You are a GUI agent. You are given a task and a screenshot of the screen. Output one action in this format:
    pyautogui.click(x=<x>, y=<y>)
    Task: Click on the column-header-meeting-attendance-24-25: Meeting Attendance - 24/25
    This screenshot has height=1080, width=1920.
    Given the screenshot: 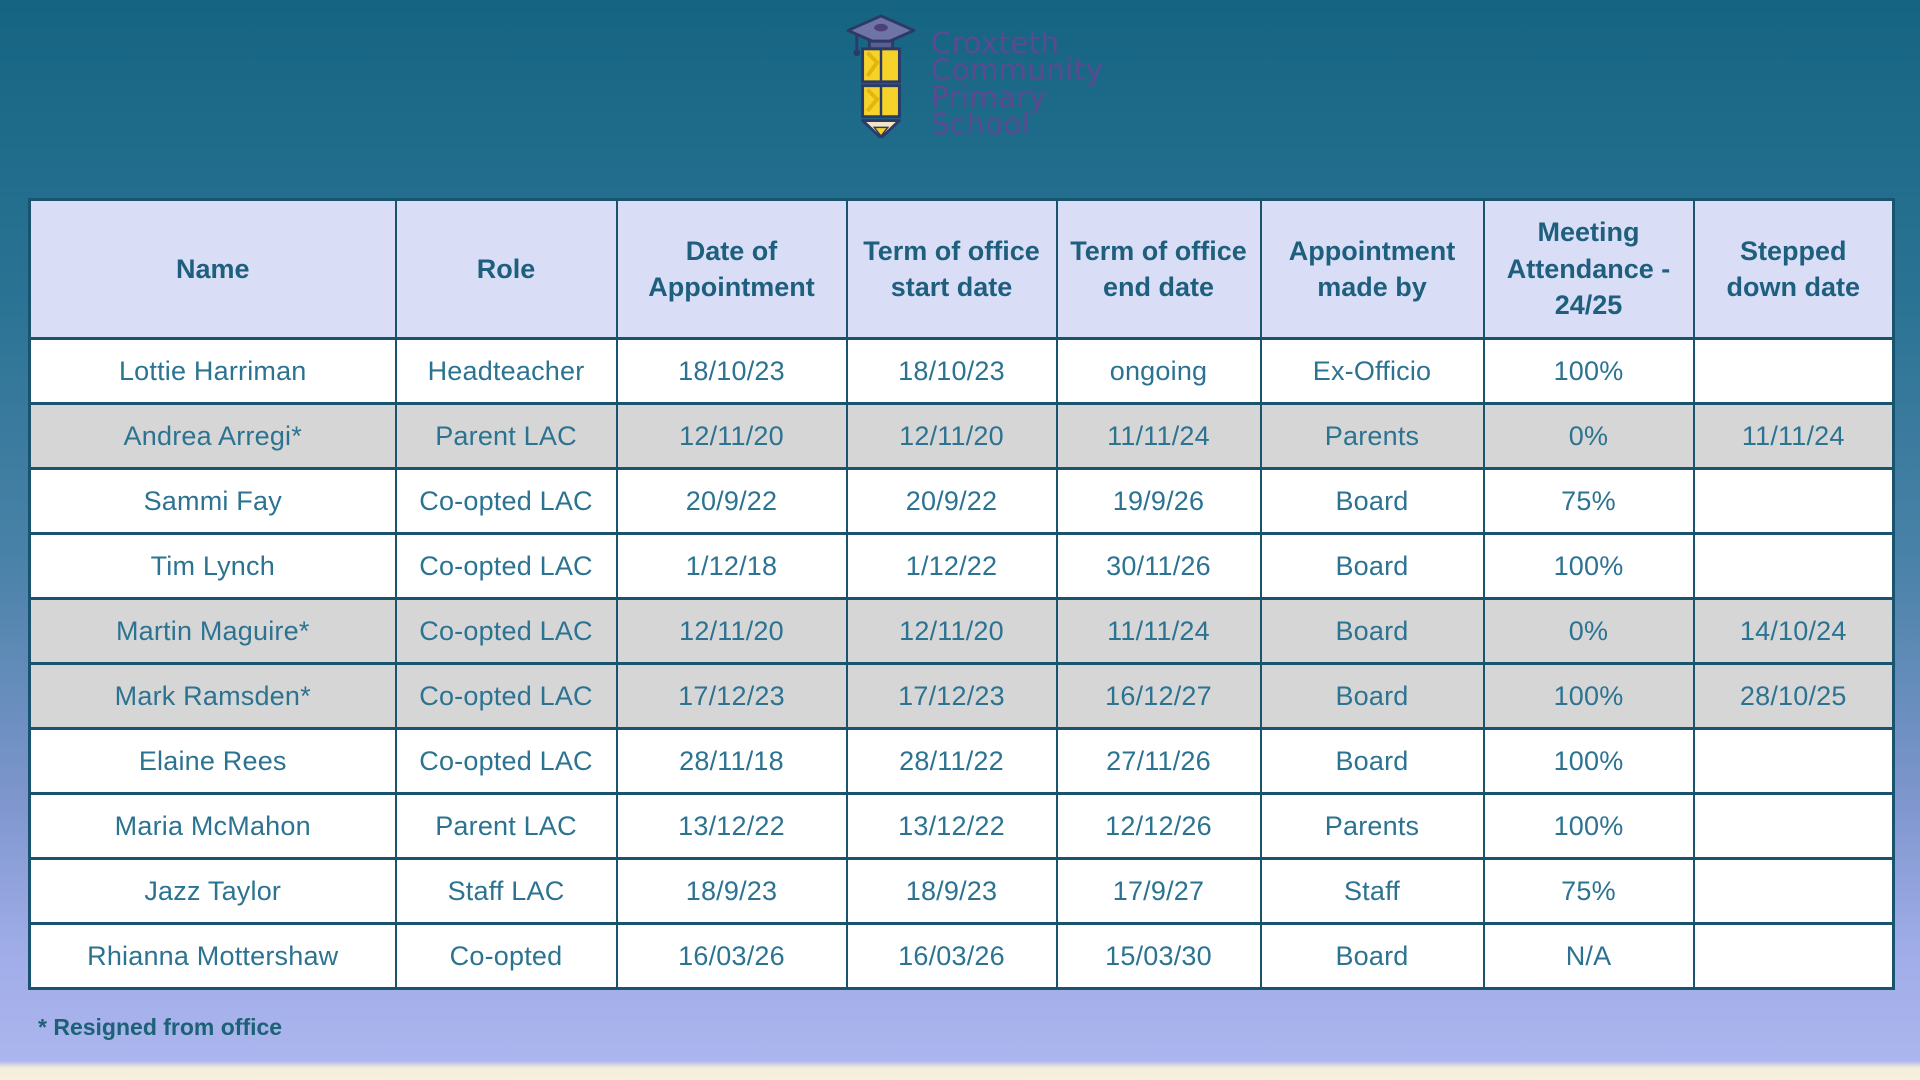 What is the action you would take?
    pyautogui.click(x=1588, y=269)
    